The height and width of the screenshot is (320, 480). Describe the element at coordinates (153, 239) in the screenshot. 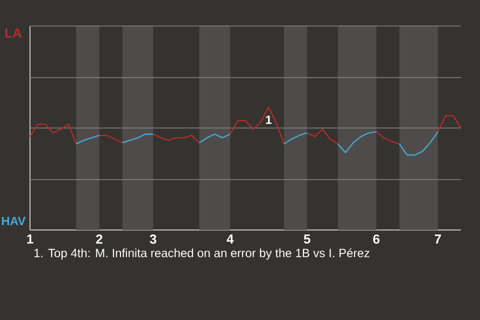

I see `x-tick-label: 3` at that location.